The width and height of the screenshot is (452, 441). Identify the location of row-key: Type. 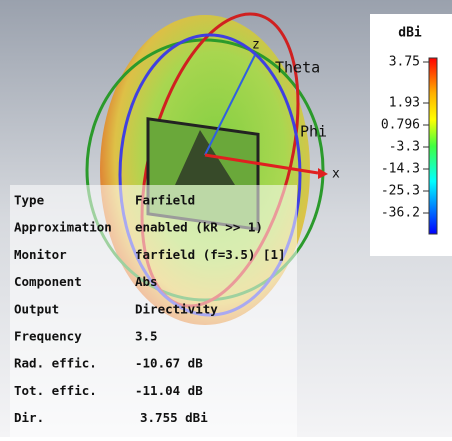
(29, 200).